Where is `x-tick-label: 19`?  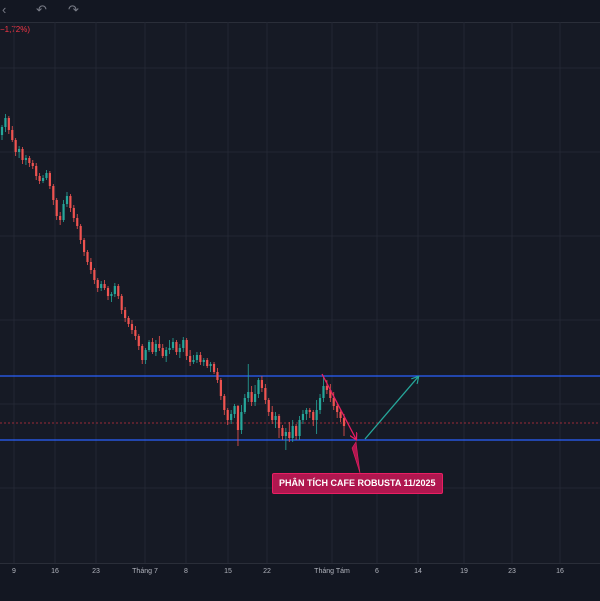
x-tick-label: 19 is located at coordinates (464, 571).